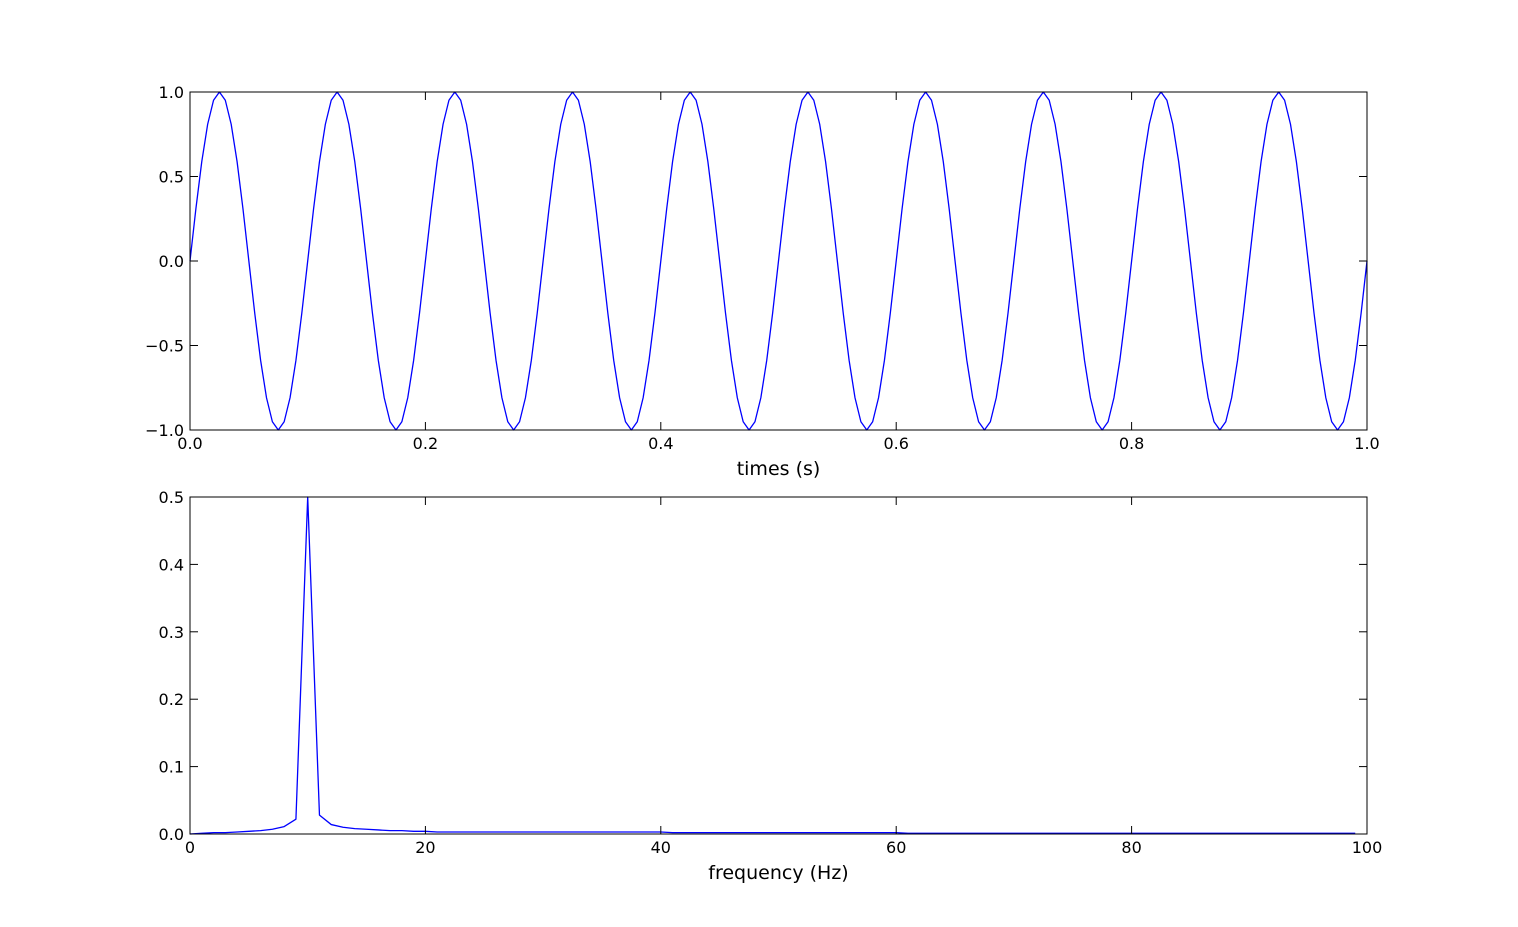  I want to click on x-tick-label: 0.8, so click(1131, 443).